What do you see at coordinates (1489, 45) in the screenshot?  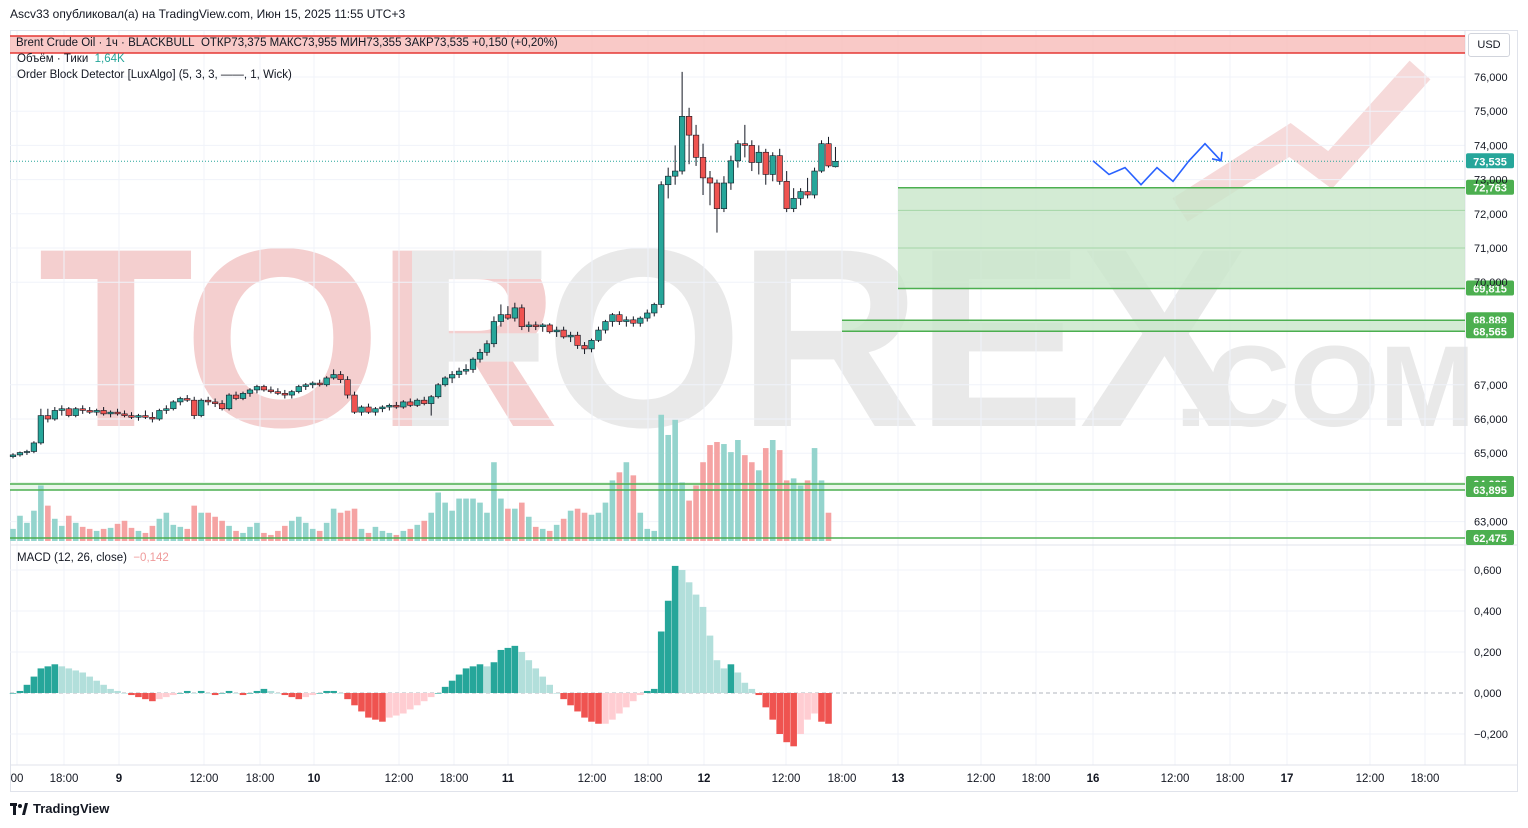 I see `currency-button: USD` at bounding box center [1489, 45].